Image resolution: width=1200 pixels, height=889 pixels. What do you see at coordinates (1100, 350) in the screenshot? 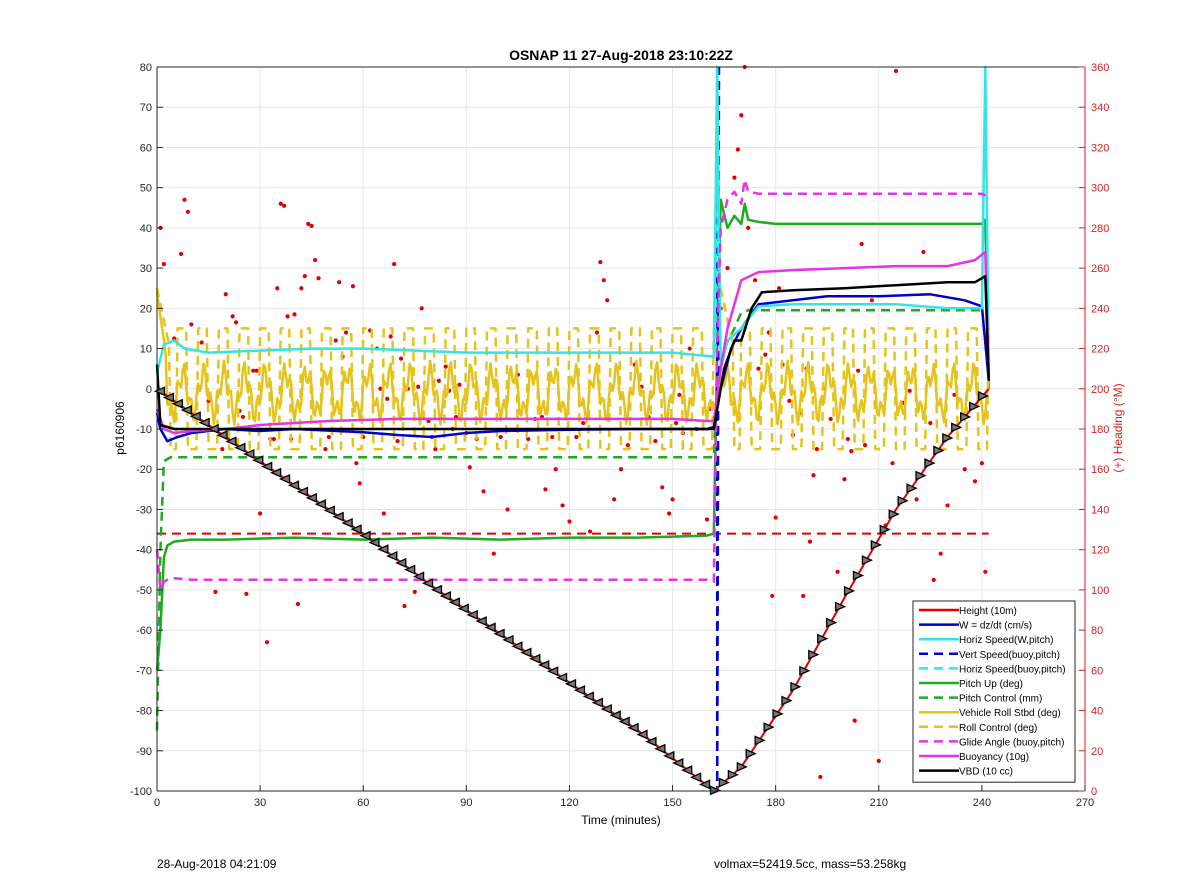
I see `y-right-tick-label: 220` at bounding box center [1100, 350].